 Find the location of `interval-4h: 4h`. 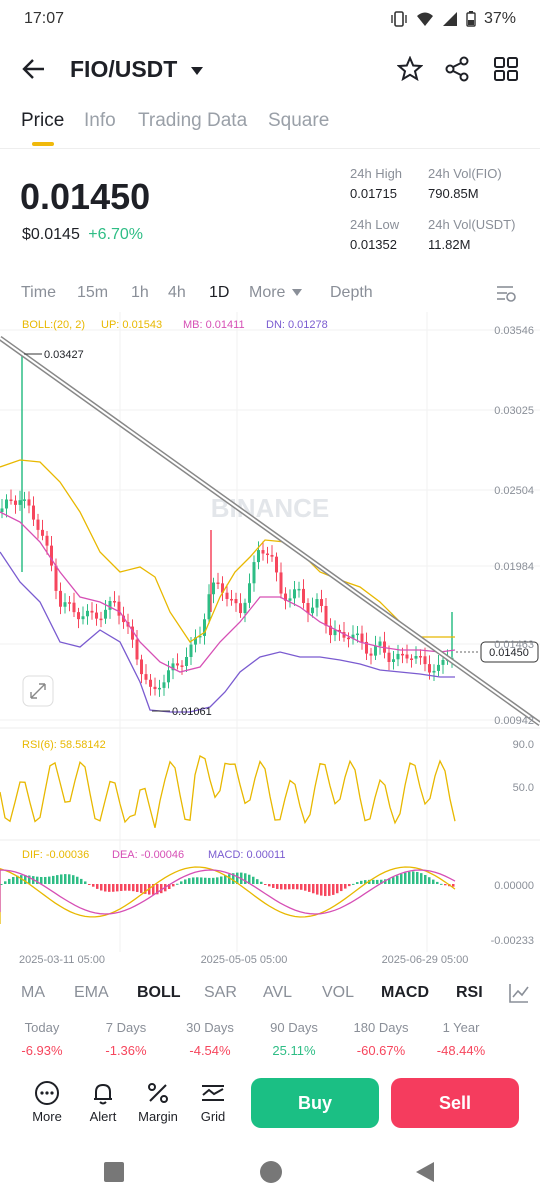

interval-4h: 4h is located at coordinates (177, 292).